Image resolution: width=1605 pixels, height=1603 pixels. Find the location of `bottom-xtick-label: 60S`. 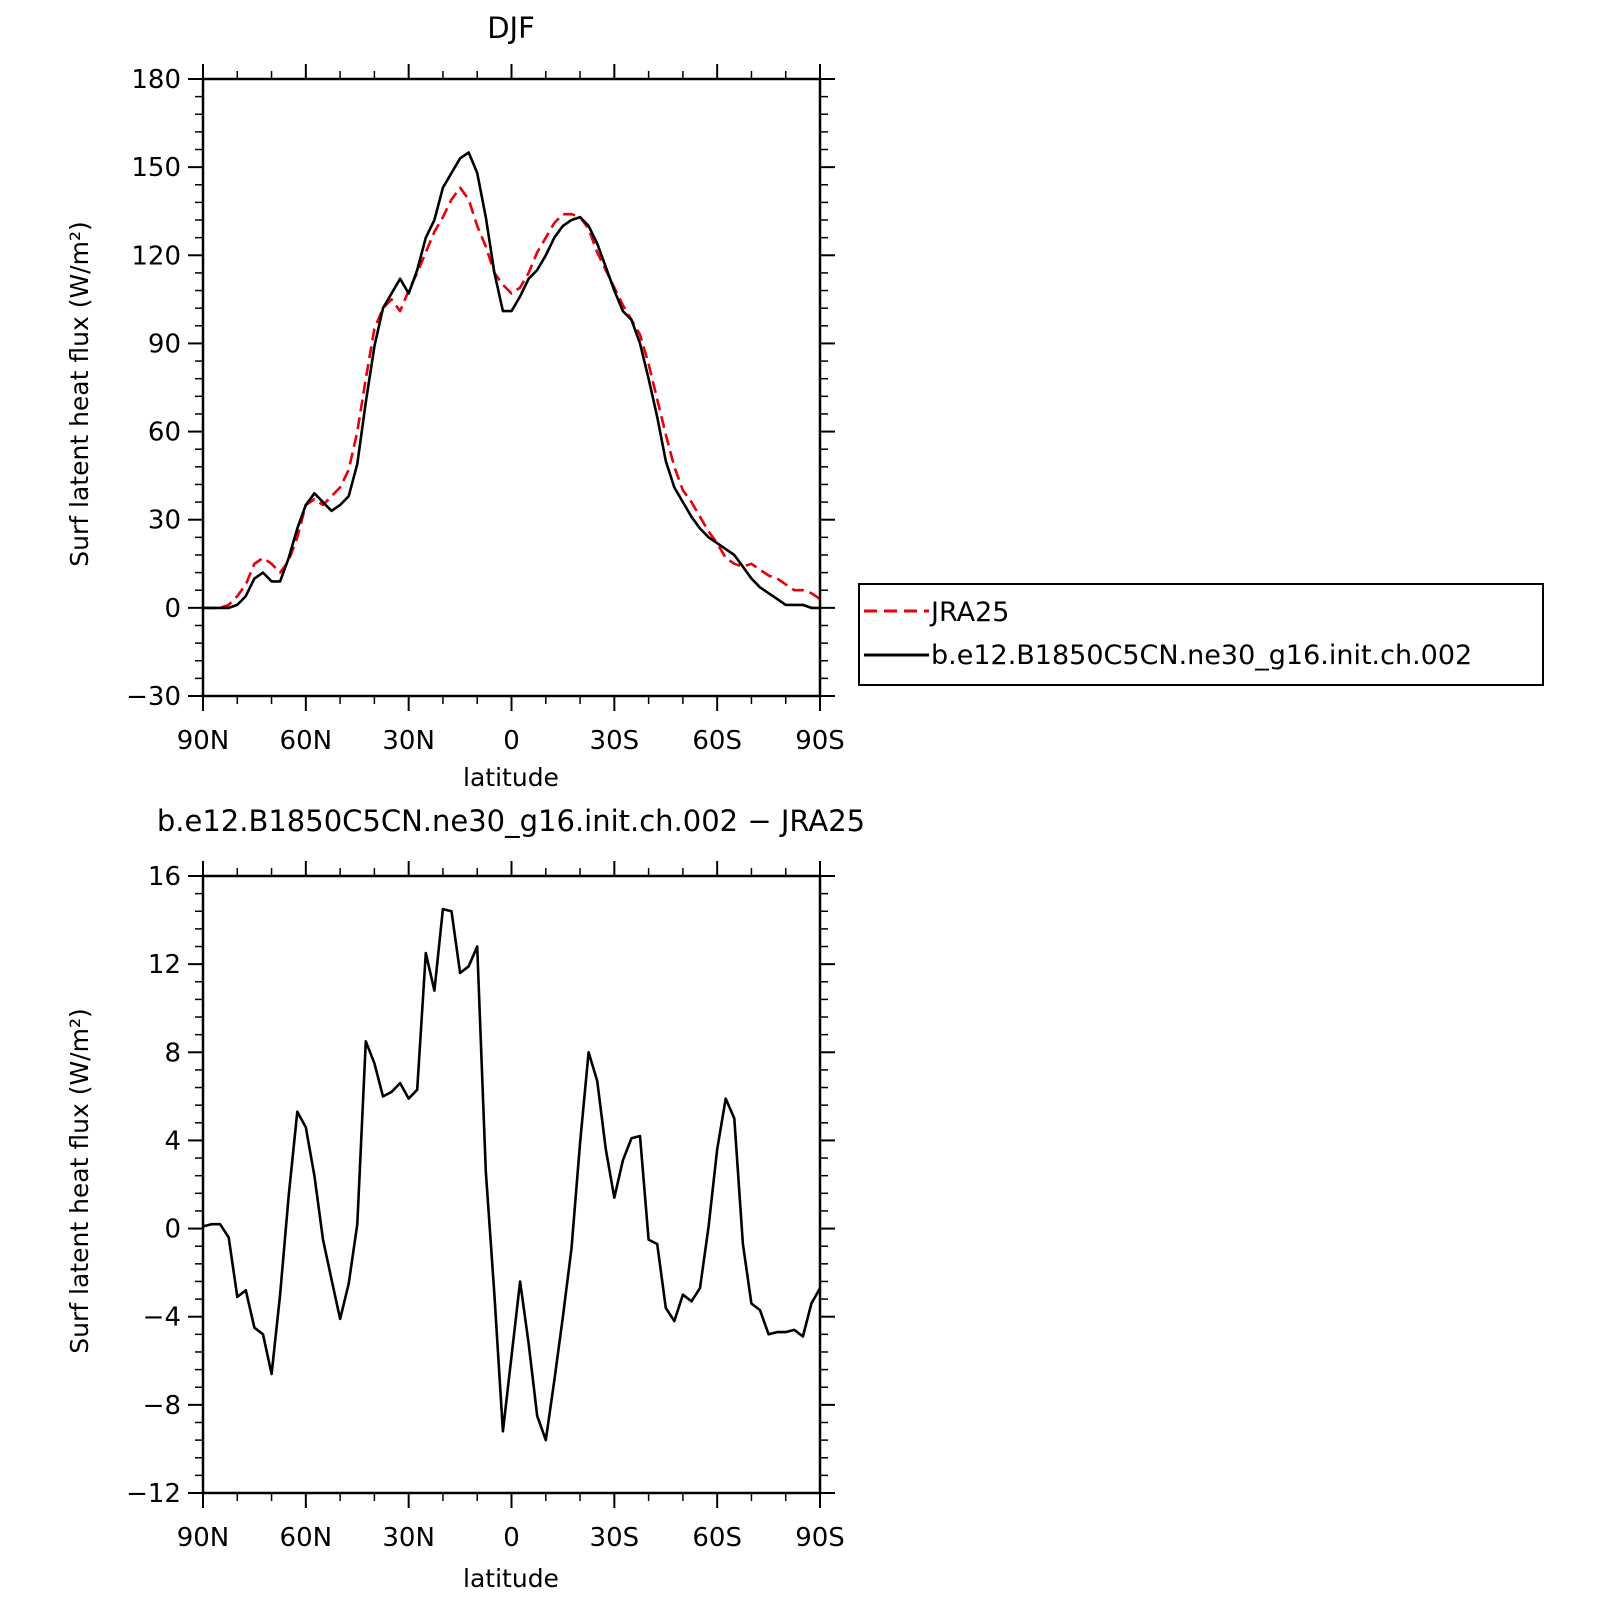

bottom-xtick-label: 60S is located at coordinates (717, 1538).